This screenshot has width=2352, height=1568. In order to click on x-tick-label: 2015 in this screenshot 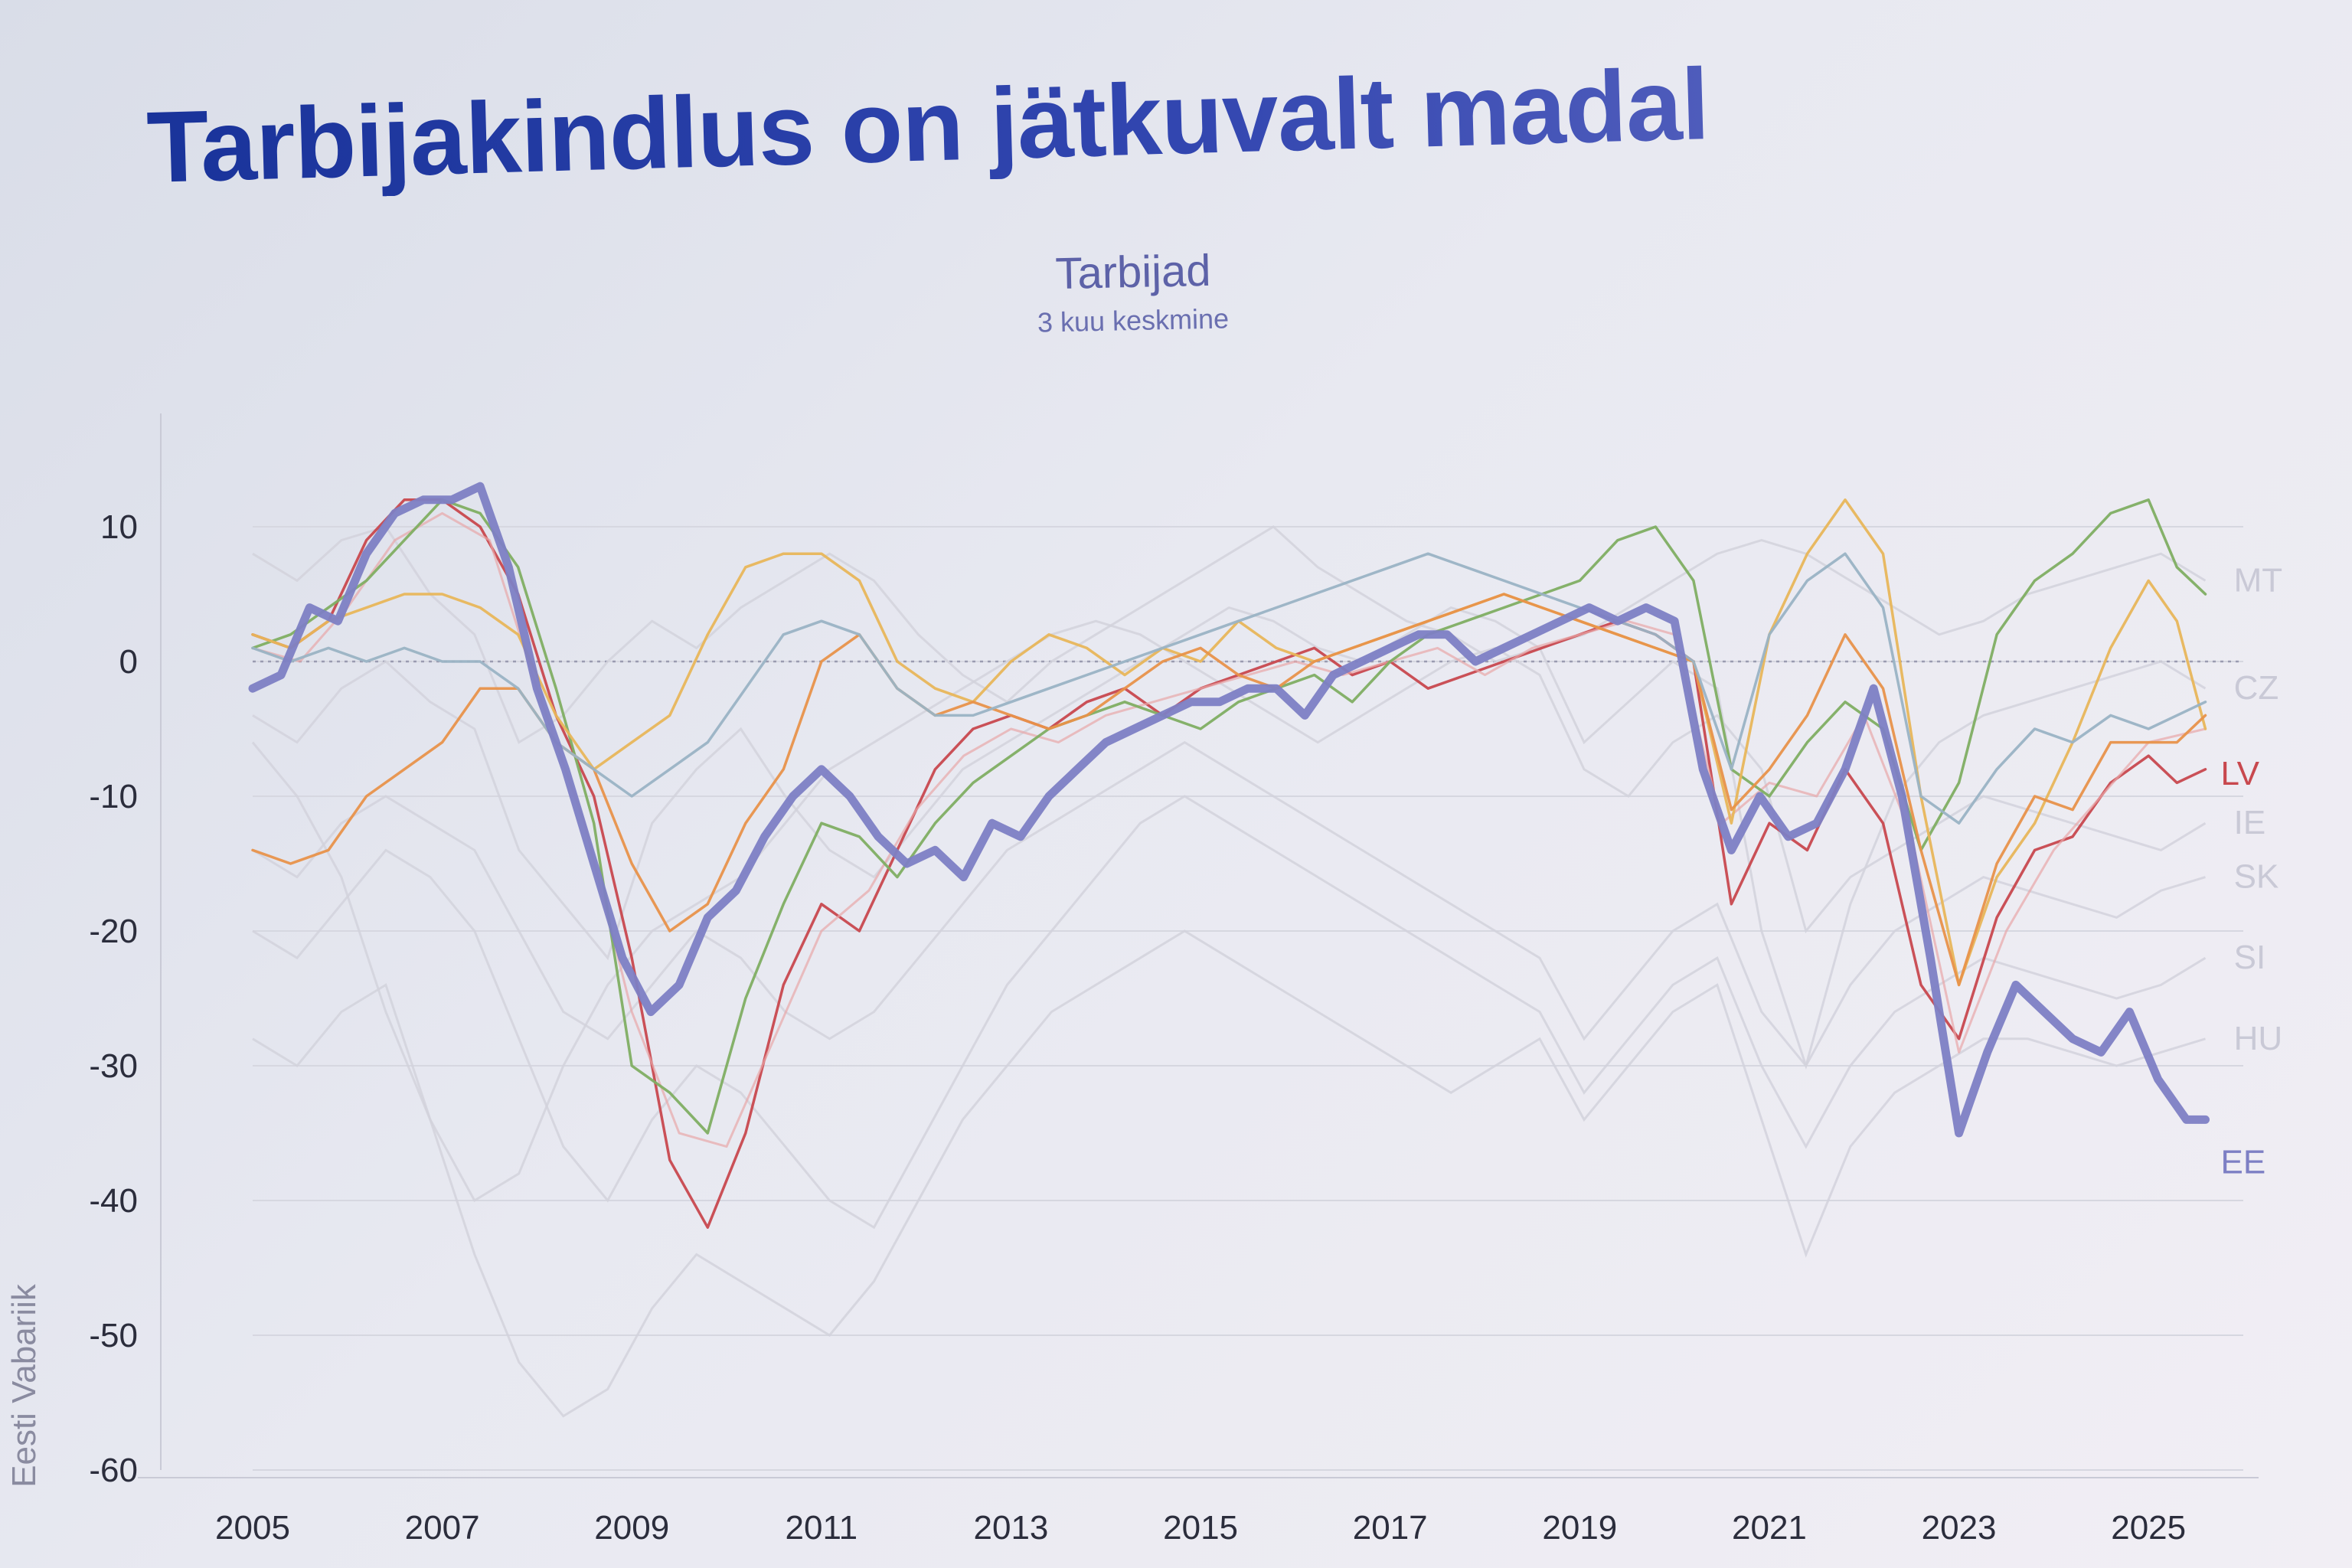, I will do `click(1200, 1528)`.